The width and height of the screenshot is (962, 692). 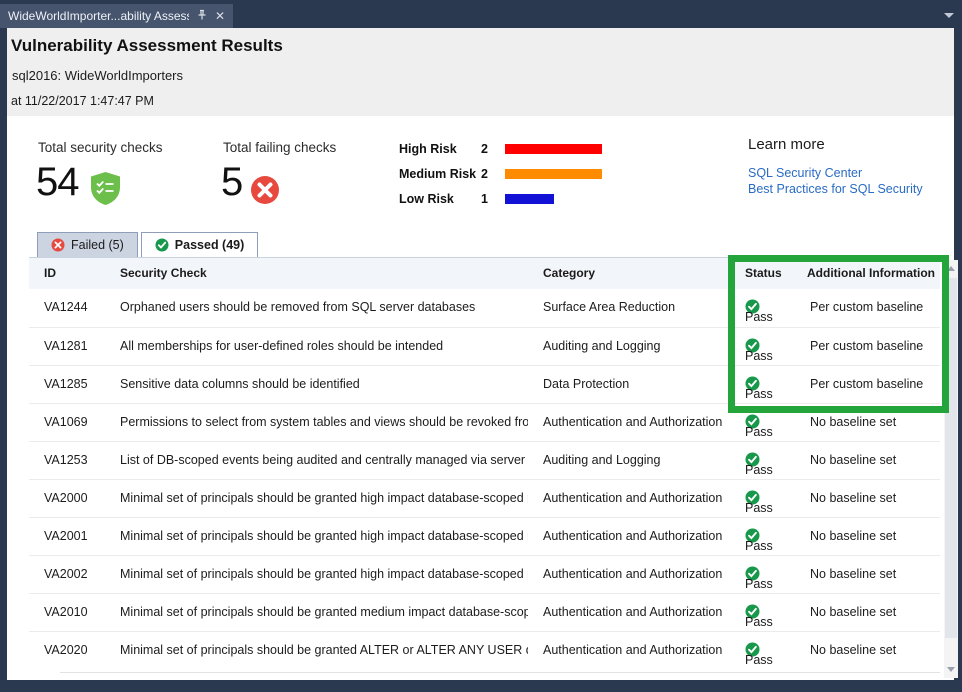 I want to click on risk-row: Low Risk 1, so click(x=500, y=198).